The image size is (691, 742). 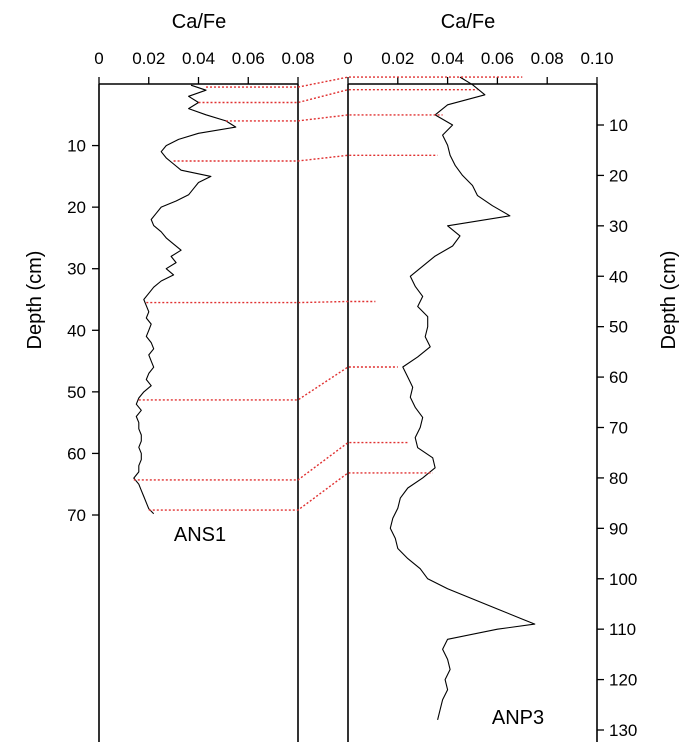 What do you see at coordinates (199, 22) in the screenshot?
I see `left-title: Ca/Fe` at bounding box center [199, 22].